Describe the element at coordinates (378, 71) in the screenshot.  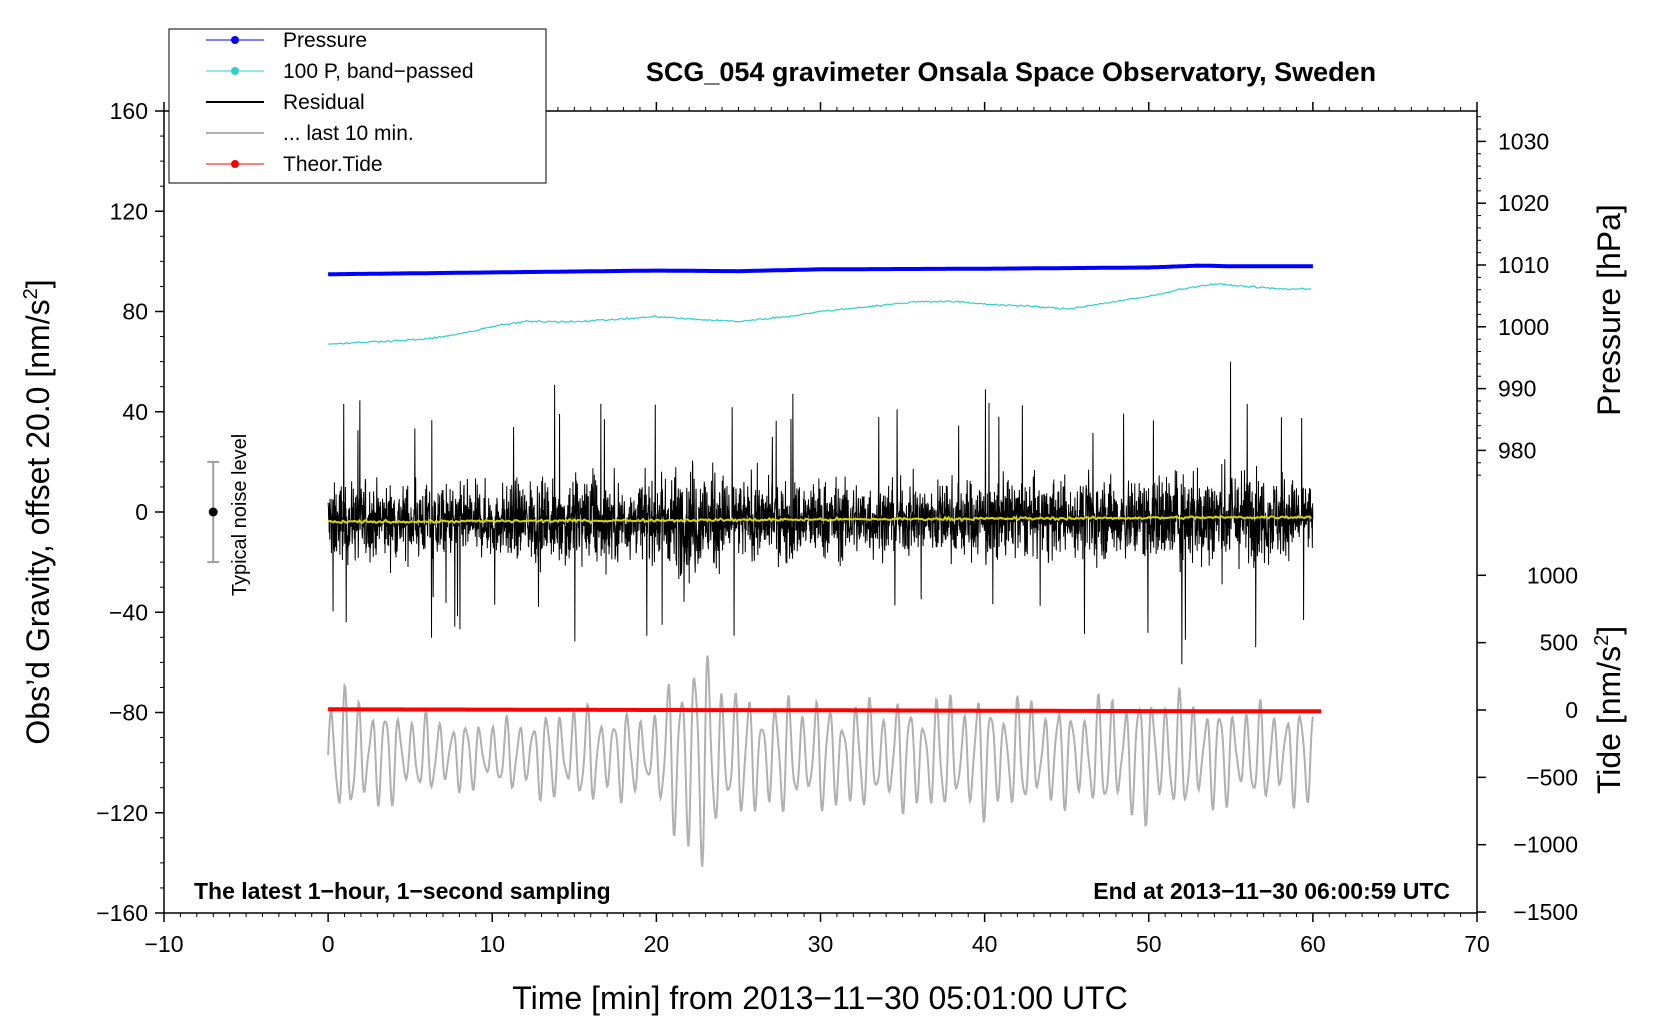
I see `legend-label: 100 P, band−passed` at that location.